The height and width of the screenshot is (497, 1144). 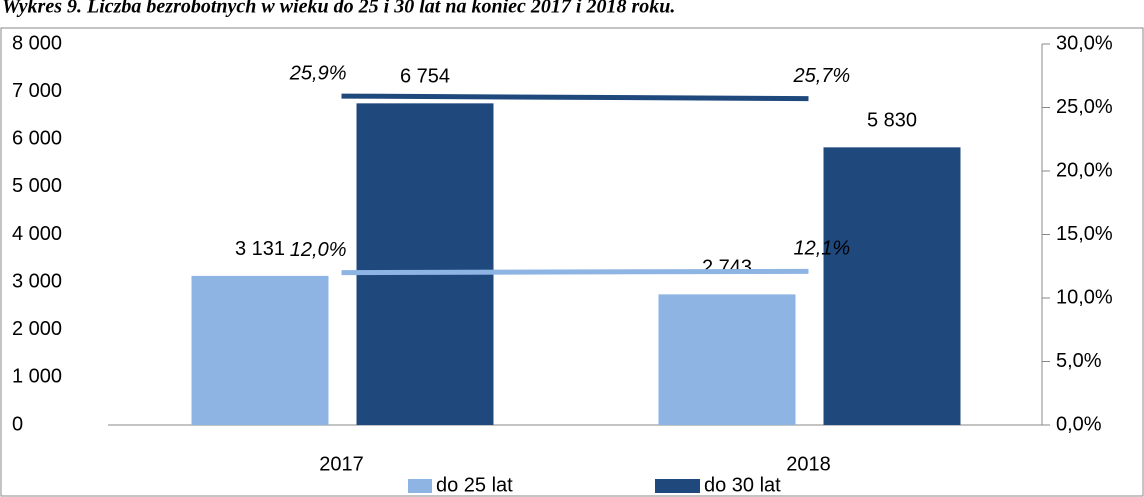 What do you see at coordinates (1084, 107) in the screenshot?
I see `y2-tick-label: 25,0%` at bounding box center [1084, 107].